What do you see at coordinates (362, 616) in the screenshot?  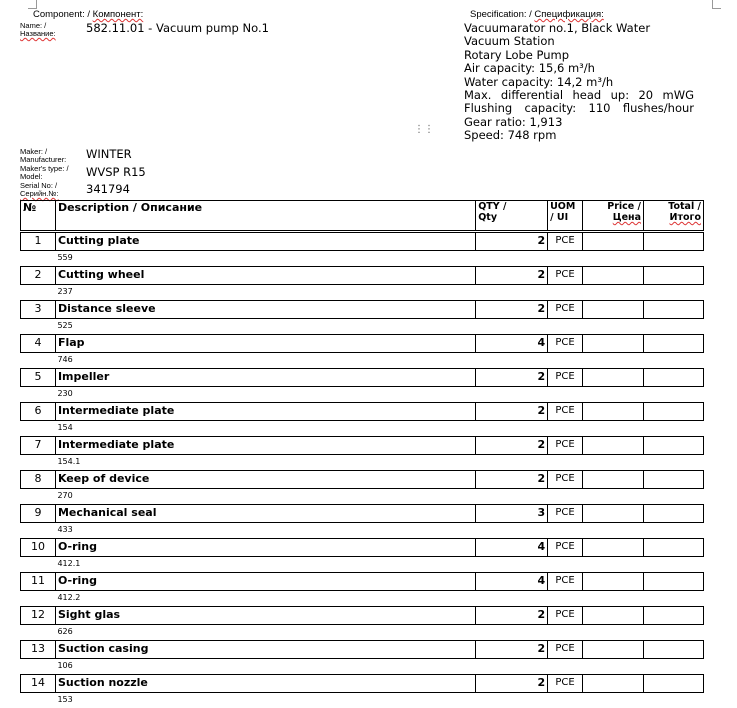 I see `table-row: 12 Sight glas 2 PCE` at bounding box center [362, 616].